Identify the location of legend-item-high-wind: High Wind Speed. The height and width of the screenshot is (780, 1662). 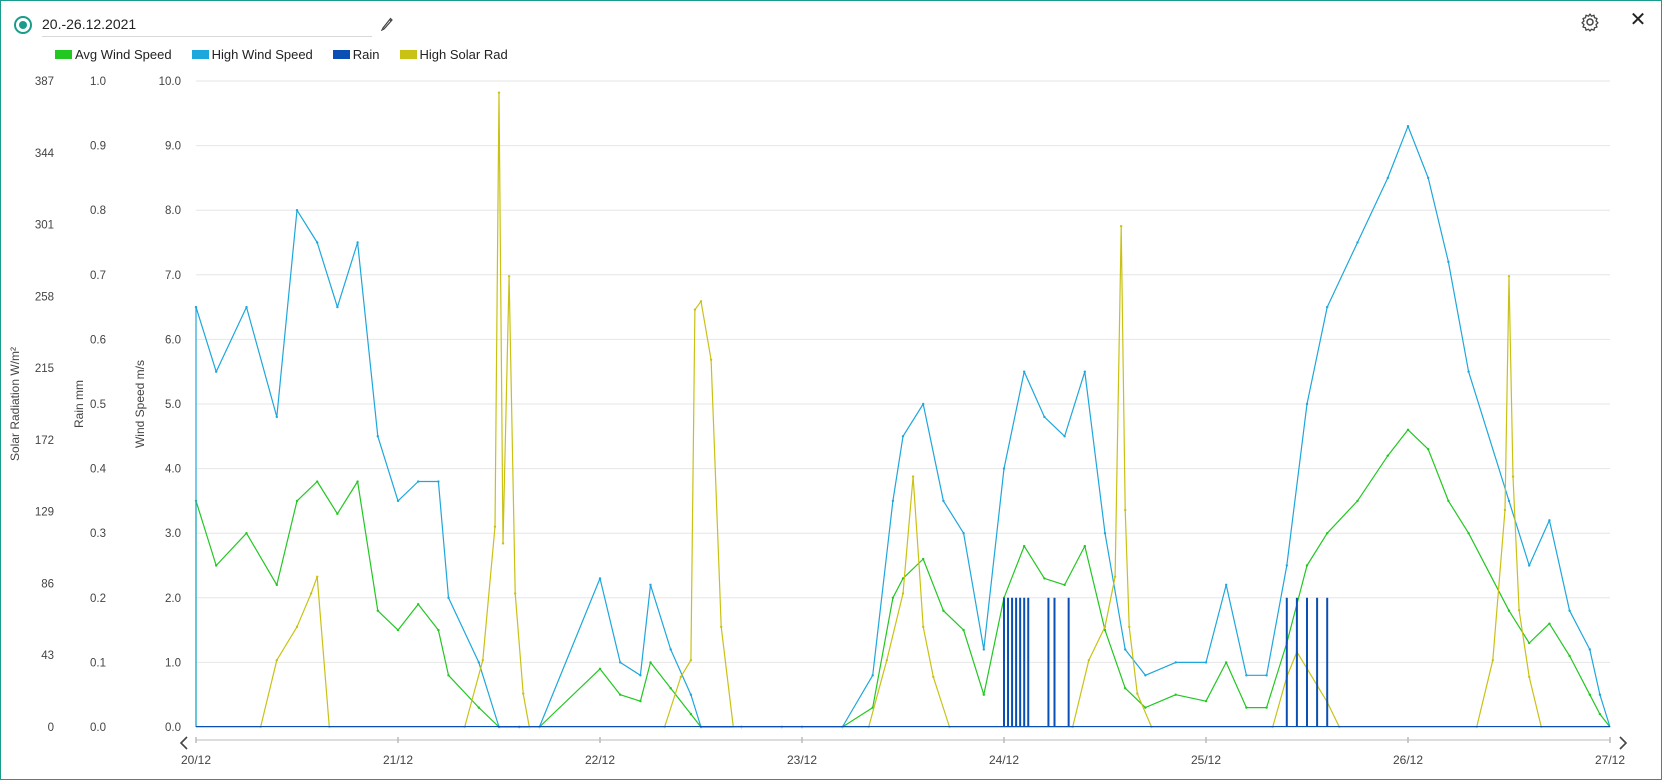
(252, 54).